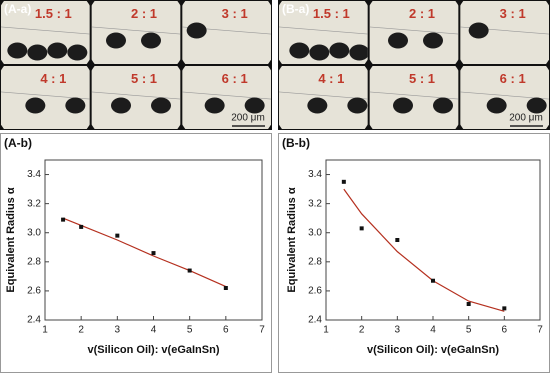 The image size is (550, 373). What do you see at coordinates (18, 143) in the screenshot?
I see `panel-label: (A-b)` at bounding box center [18, 143].